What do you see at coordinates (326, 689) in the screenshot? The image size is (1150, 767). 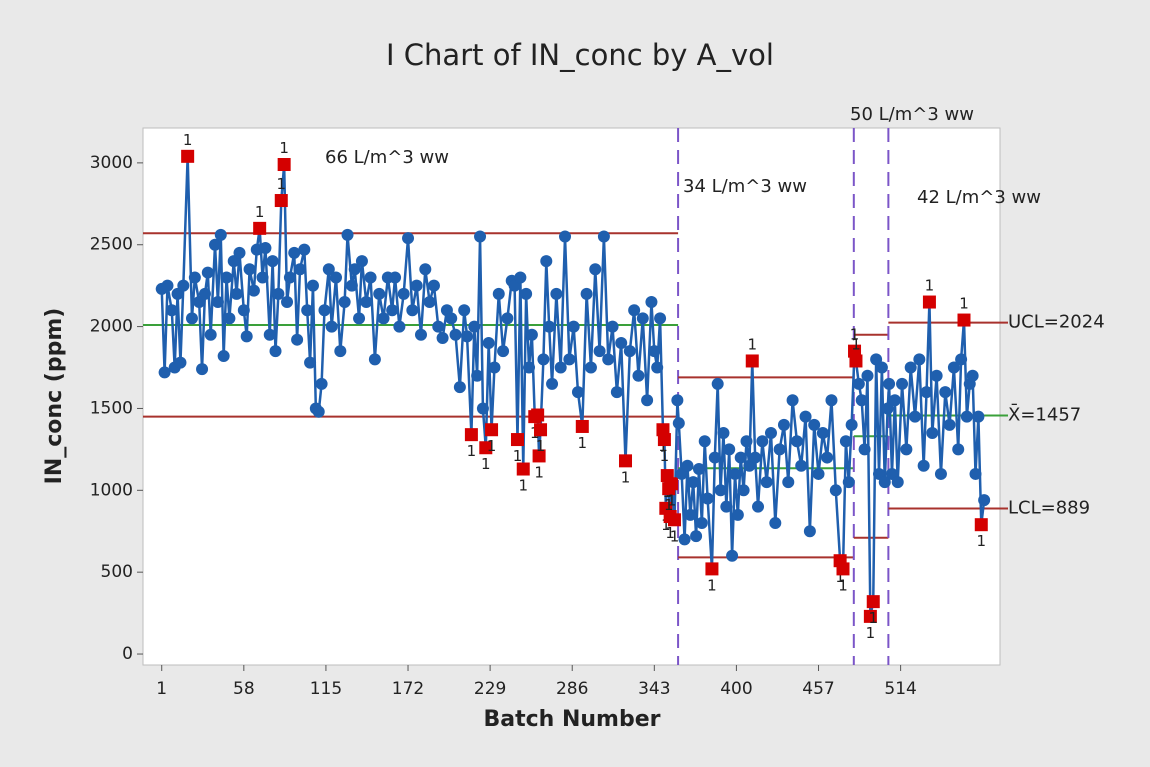 I see `x-tick-label: 115` at bounding box center [326, 689].